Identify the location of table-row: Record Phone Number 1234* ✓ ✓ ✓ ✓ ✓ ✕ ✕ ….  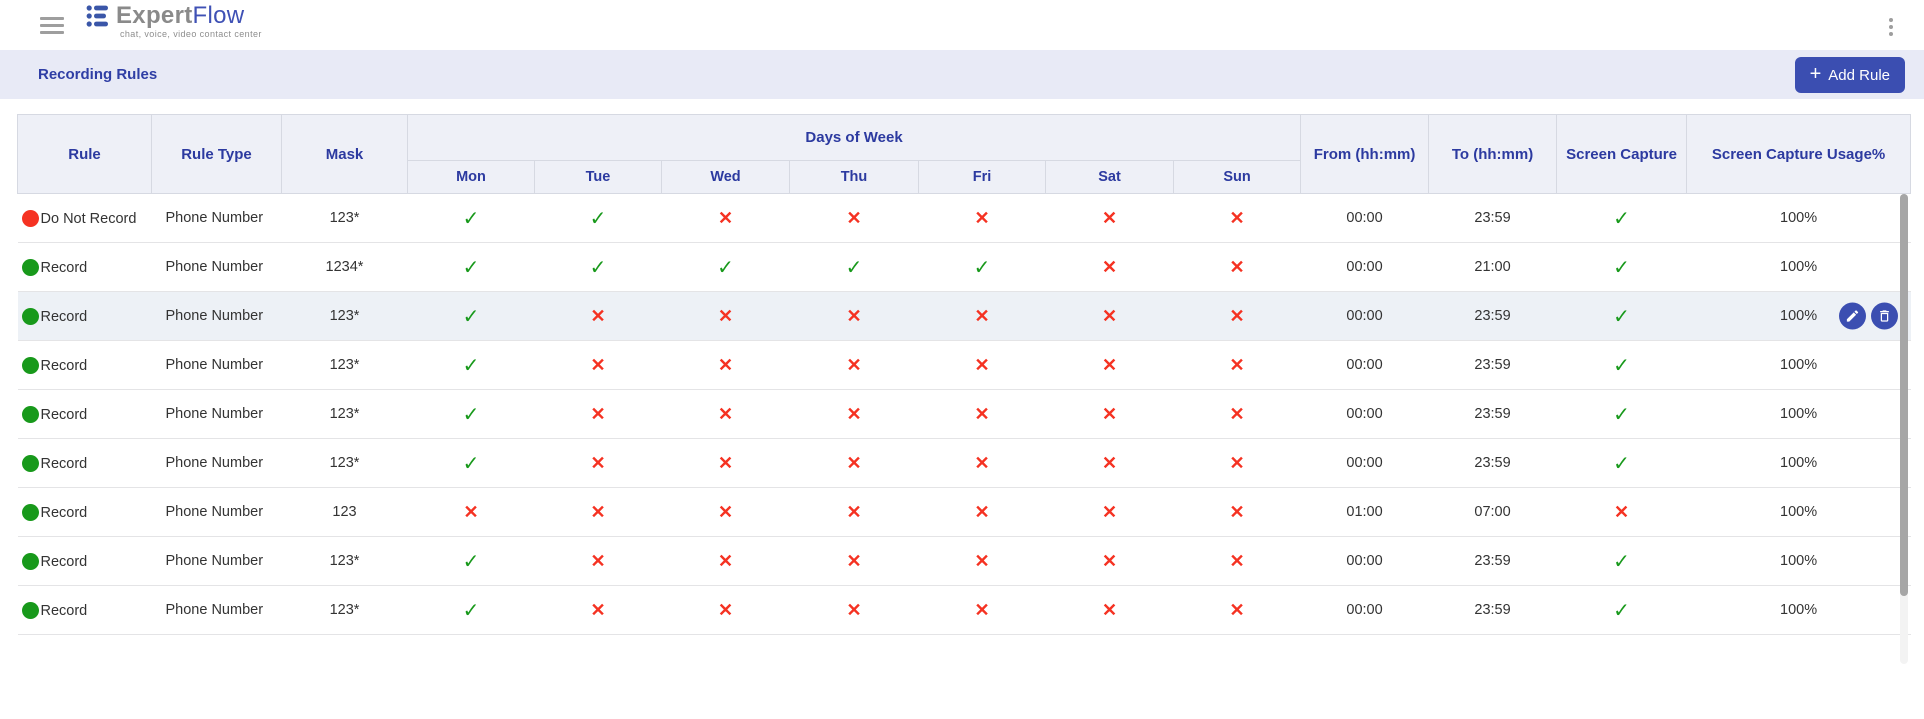
(964, 267).